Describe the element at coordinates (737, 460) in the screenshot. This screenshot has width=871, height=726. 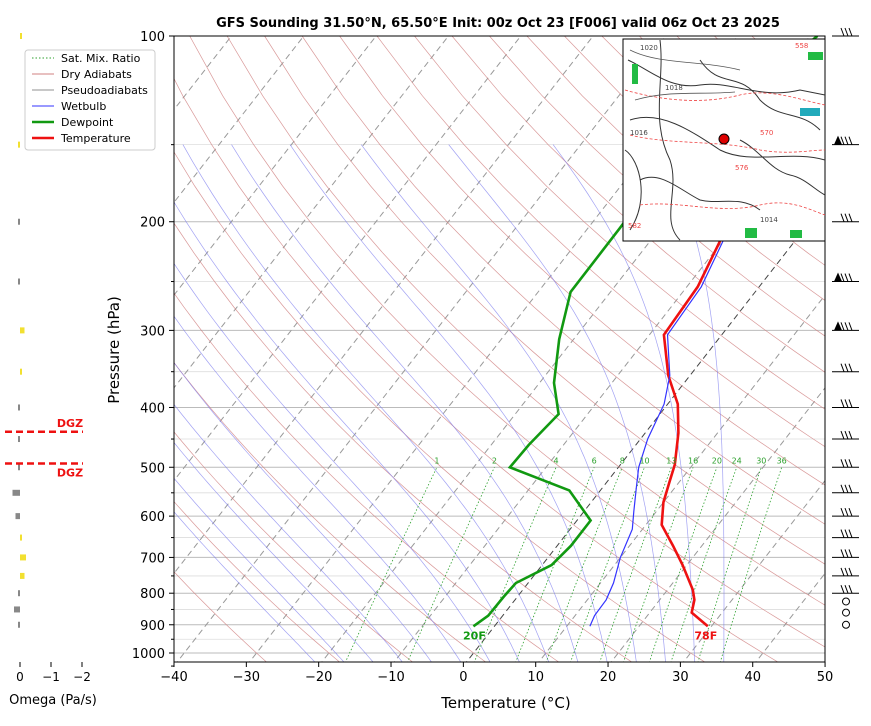
I see `mixing-ratio-label: 24` at that location.